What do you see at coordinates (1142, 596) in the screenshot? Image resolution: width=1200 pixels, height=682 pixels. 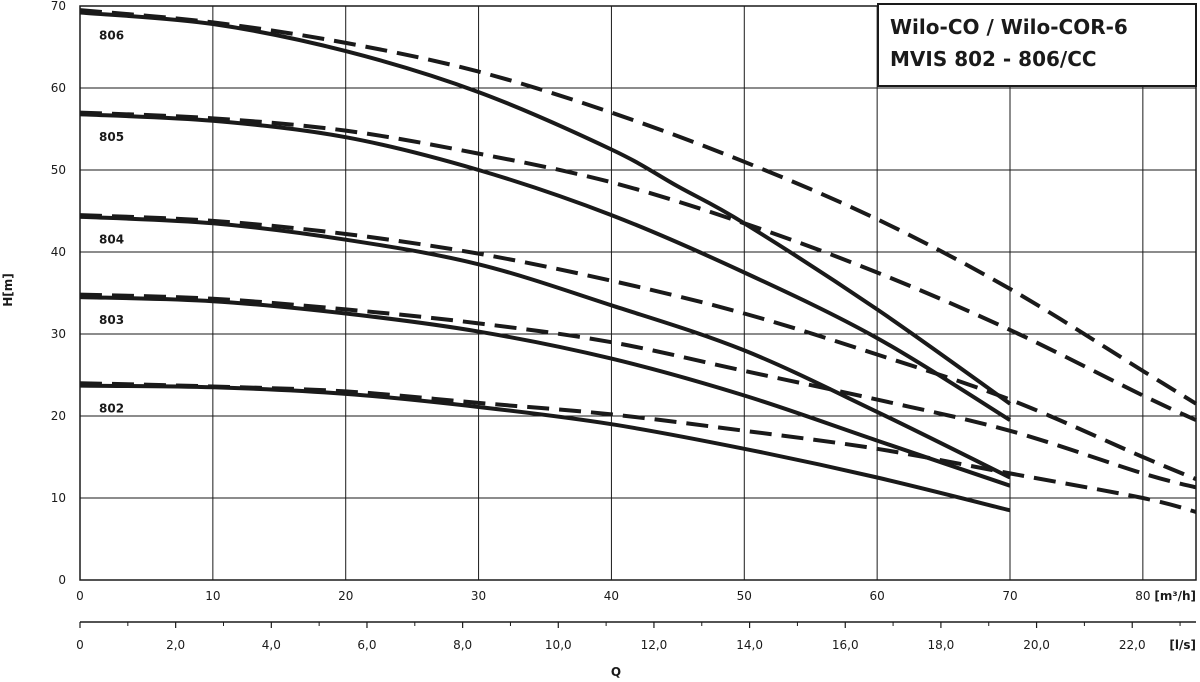 I see `x-tick-label-80: 80` at bounding box center [1142, 596].